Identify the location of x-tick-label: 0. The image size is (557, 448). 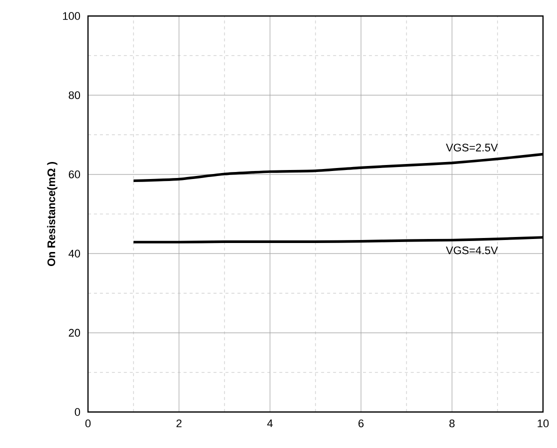
(88, 424).